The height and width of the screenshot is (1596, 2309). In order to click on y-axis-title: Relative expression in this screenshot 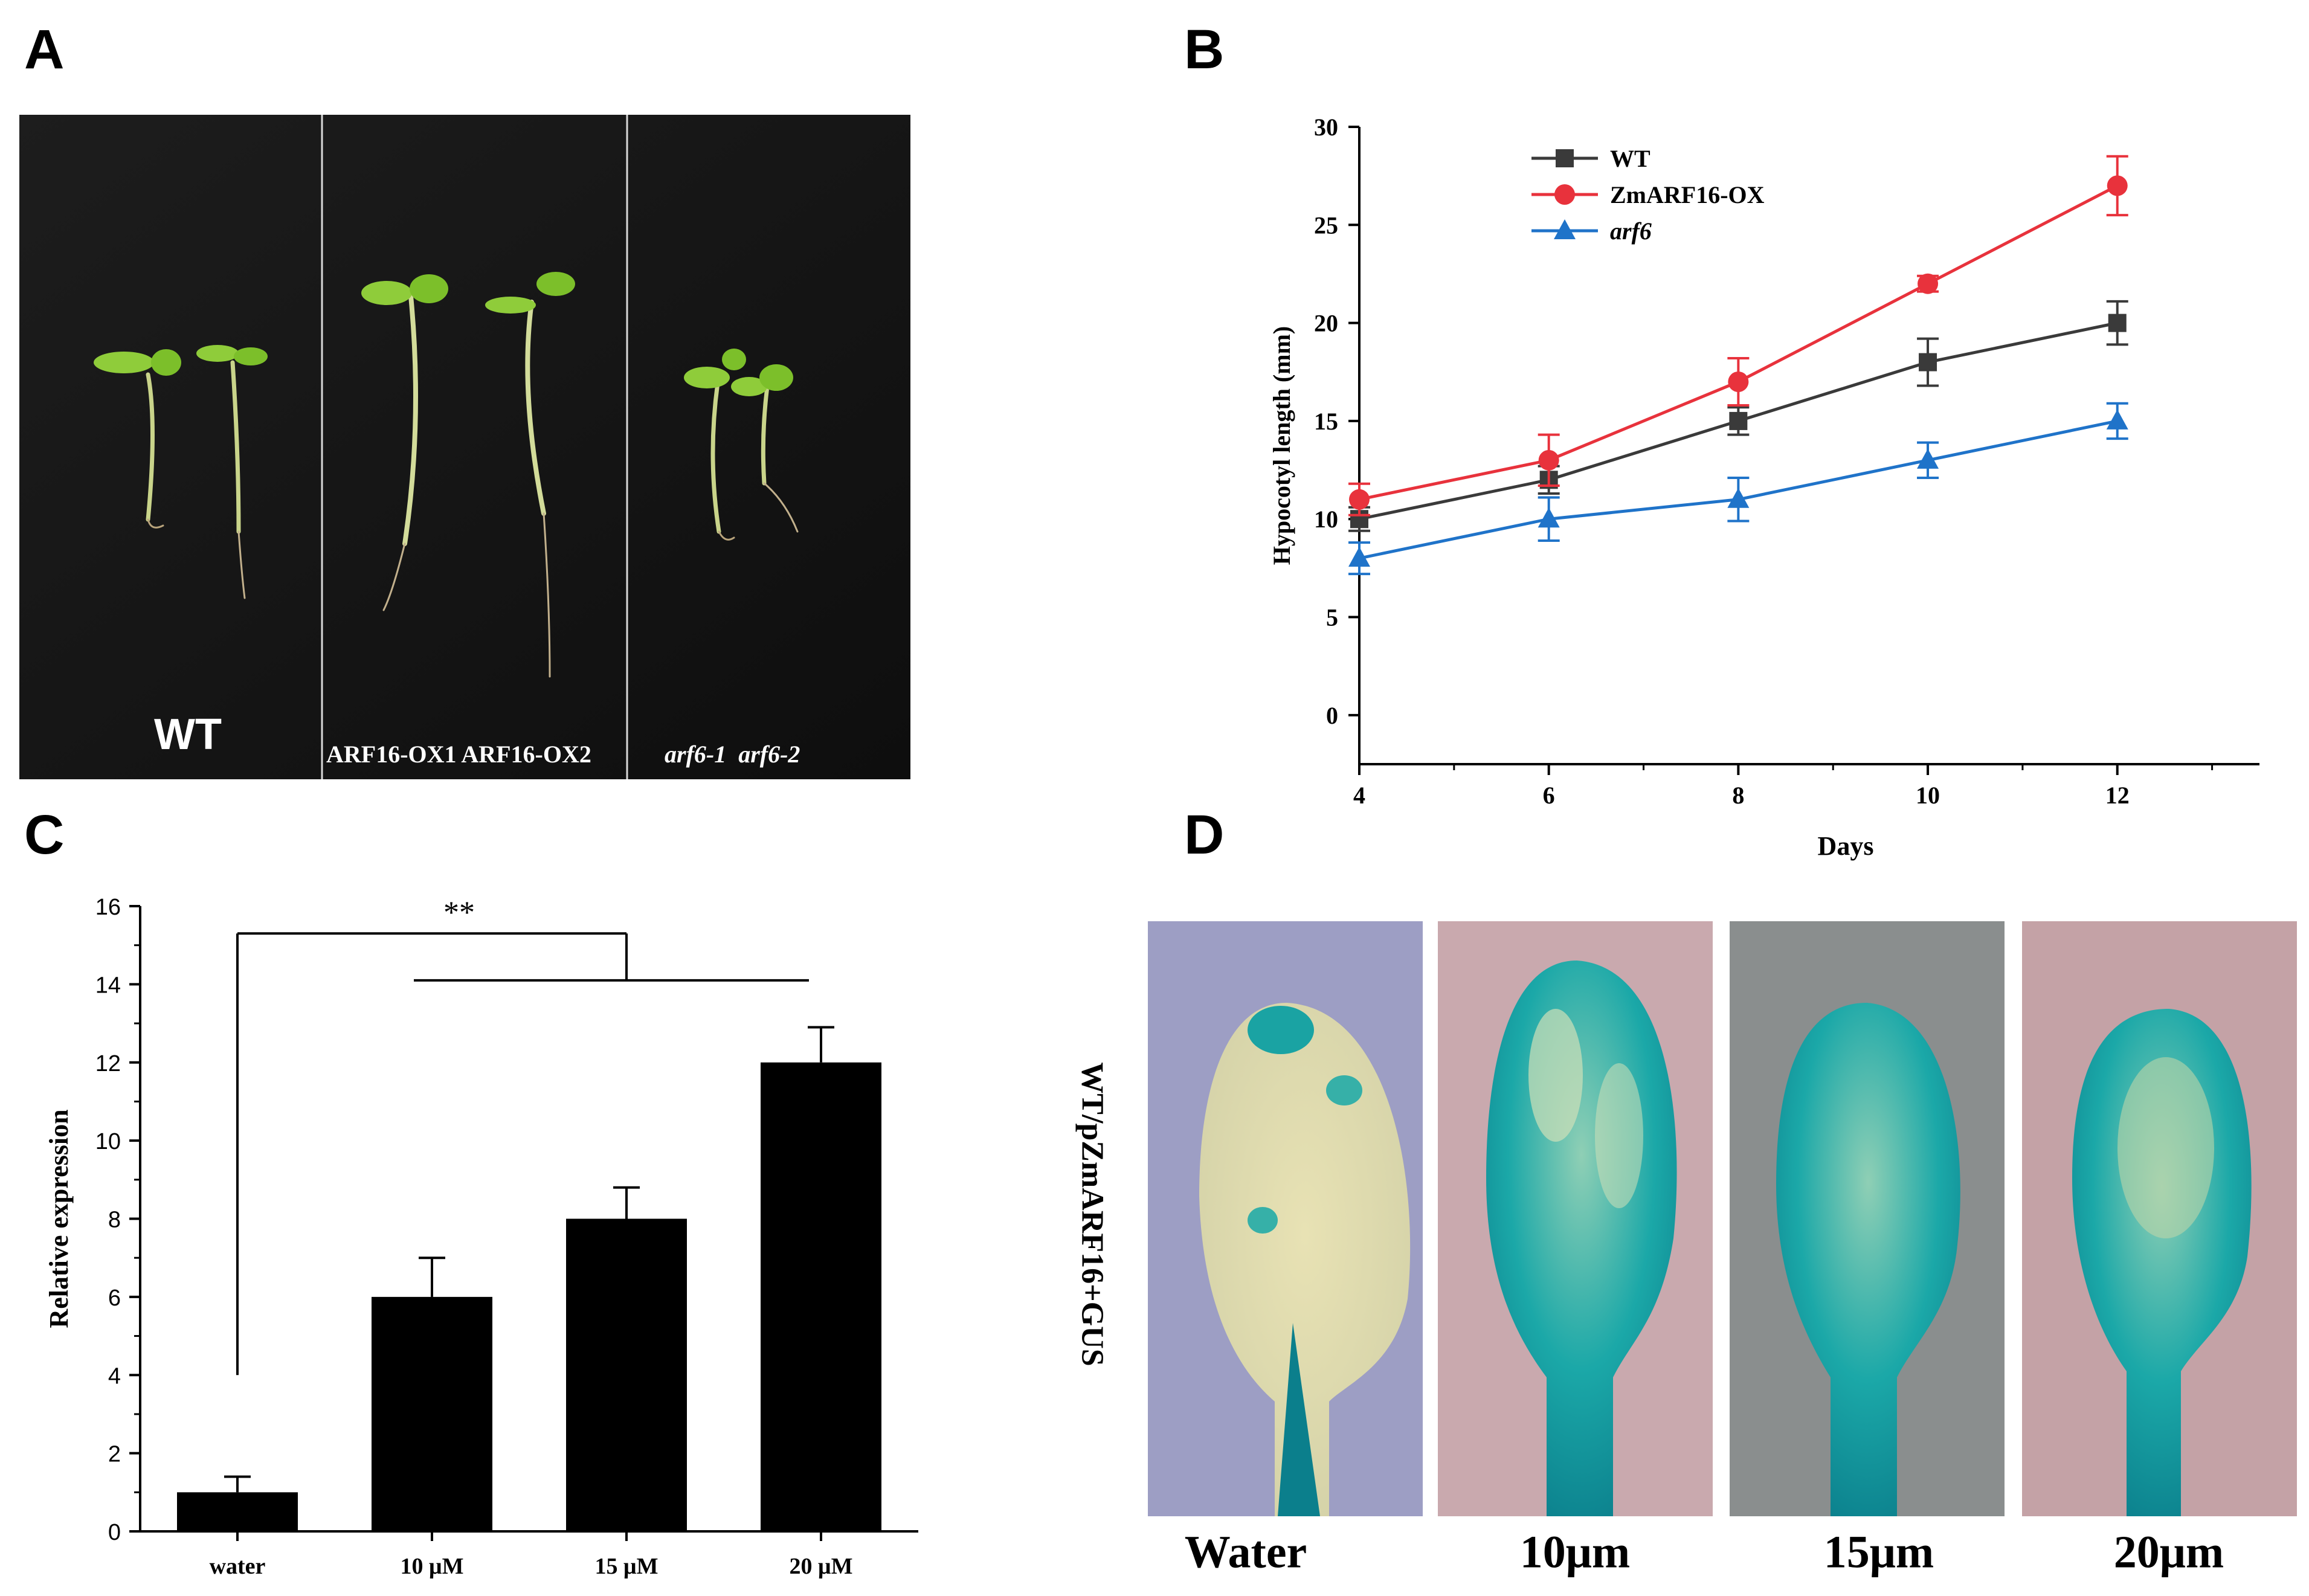, I will do `click(59, 1218)`.